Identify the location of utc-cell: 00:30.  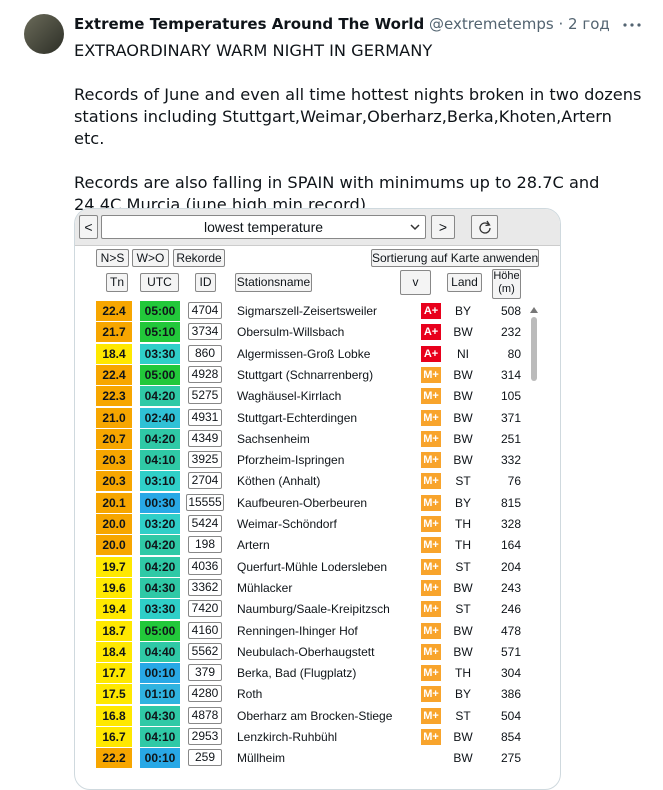
(160, 502).